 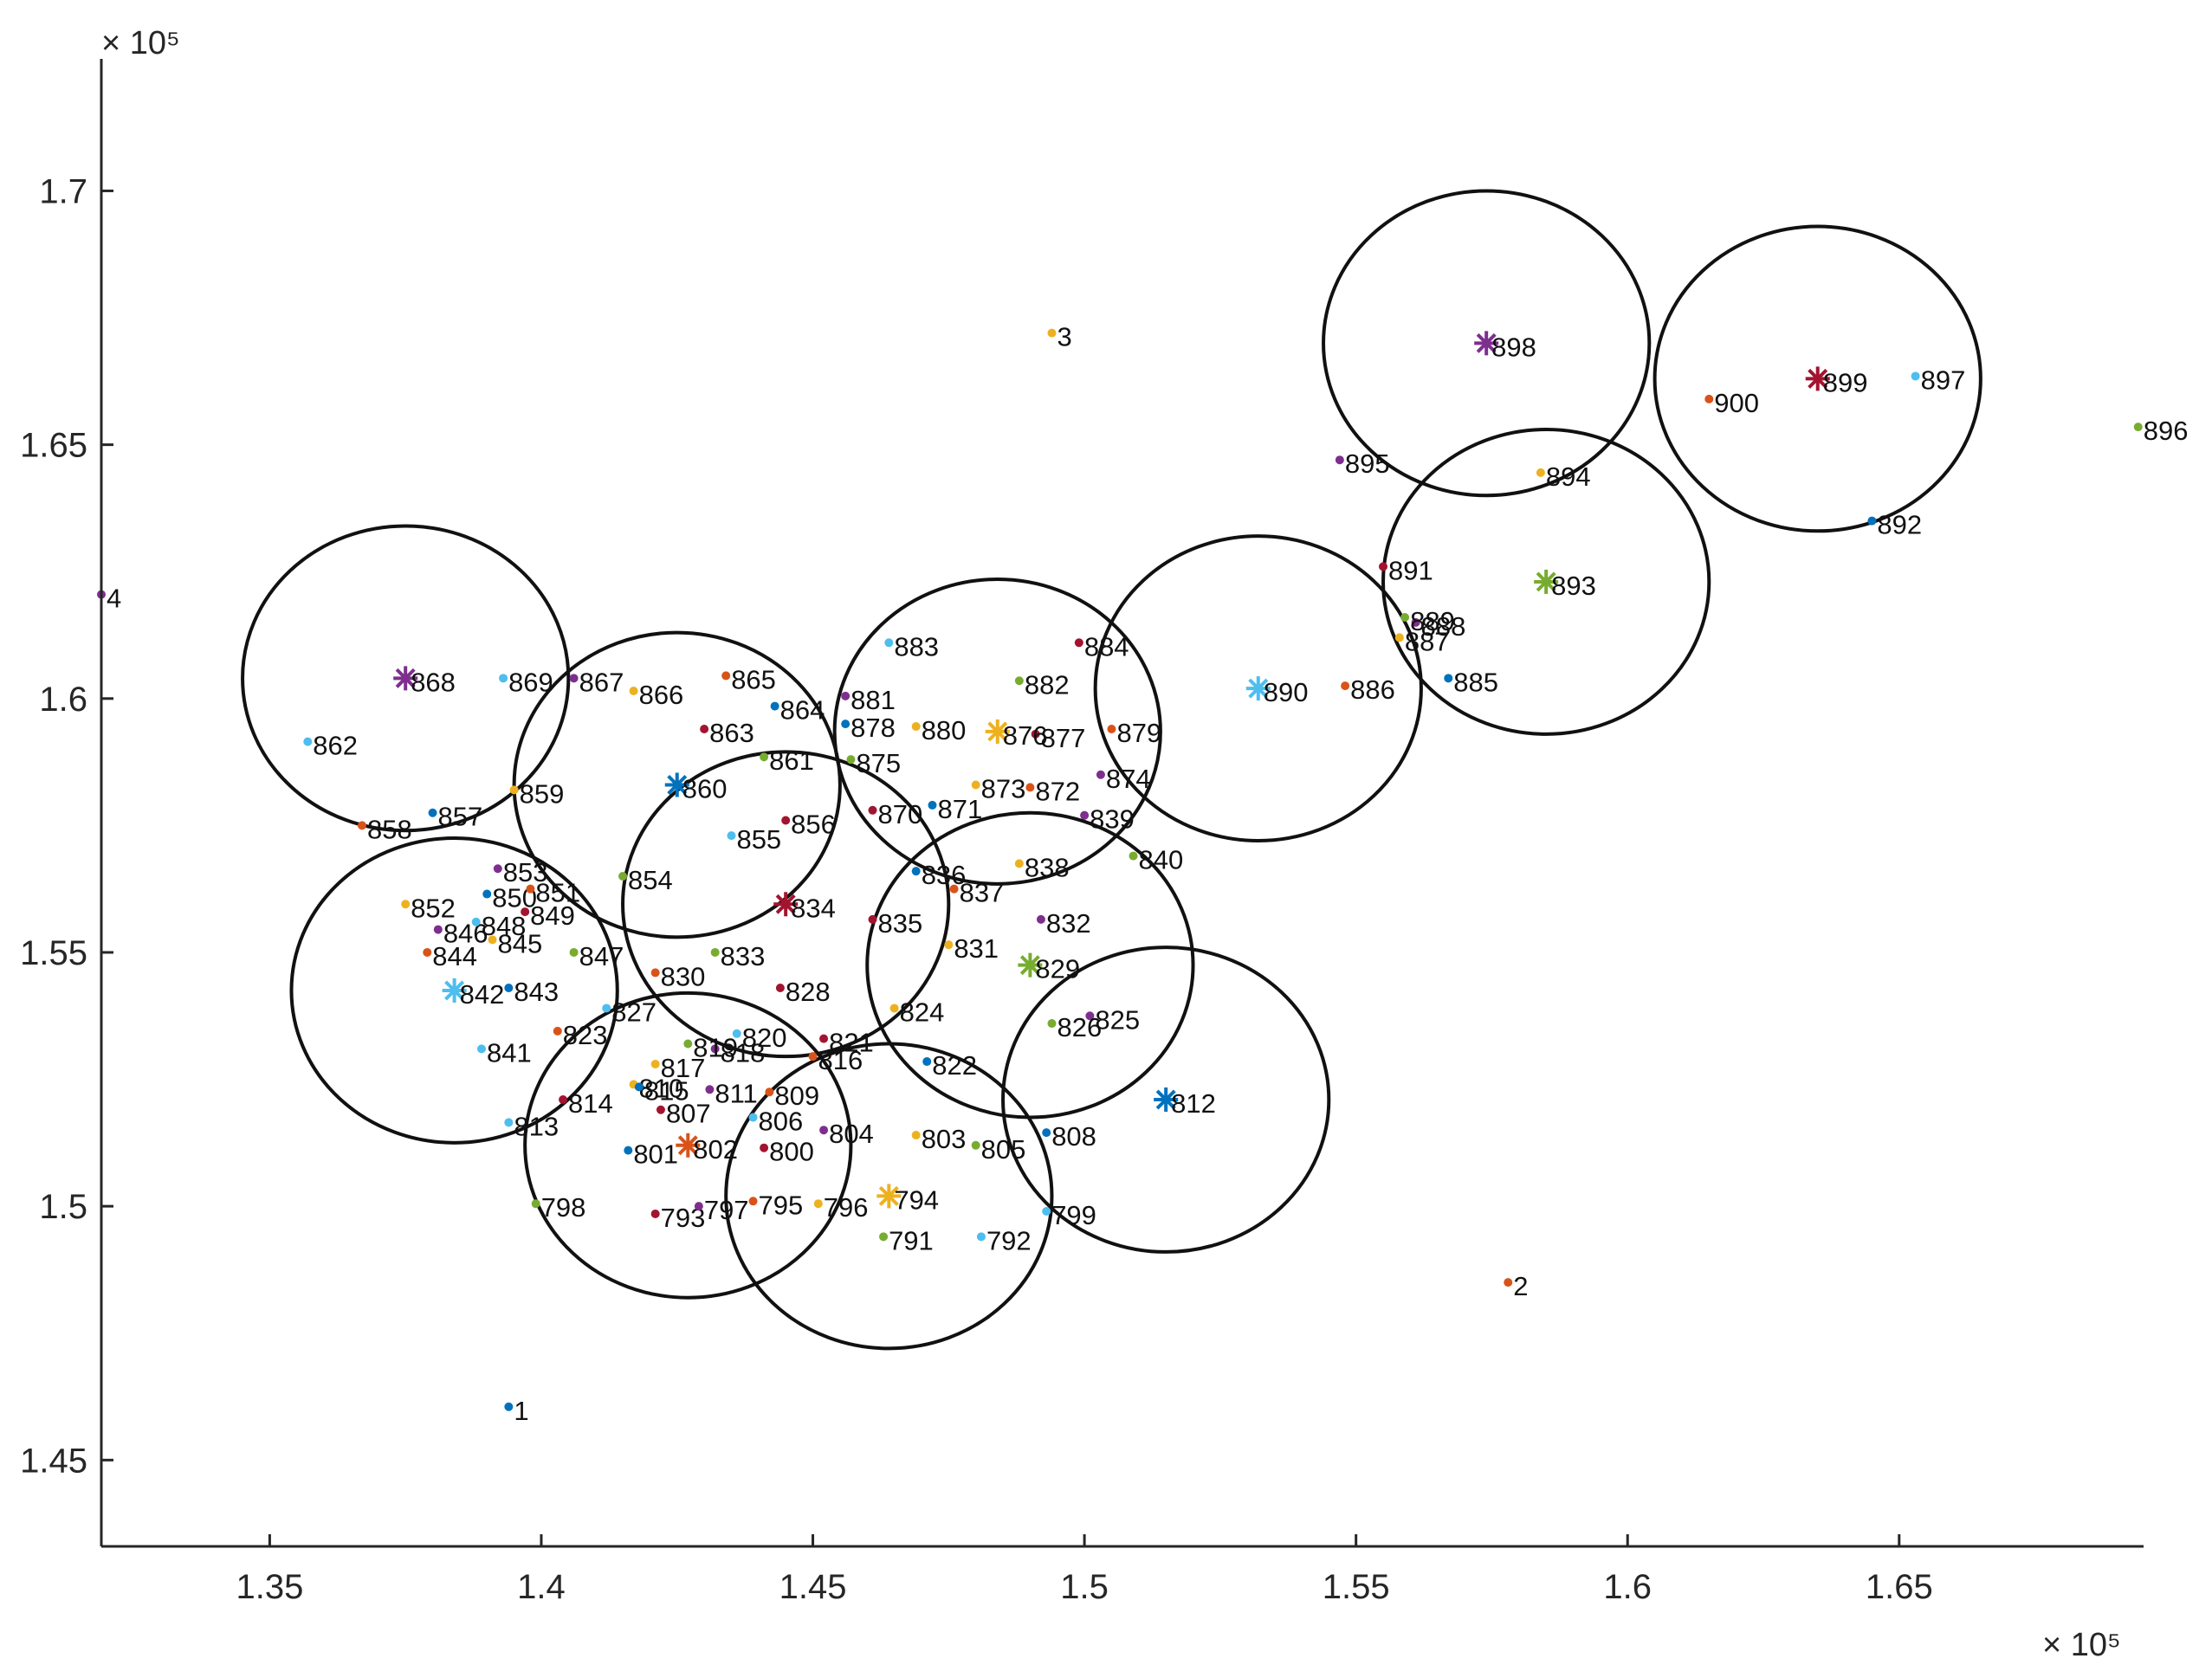 I want to click on point-label: 889, so click(x=1432, y=621).